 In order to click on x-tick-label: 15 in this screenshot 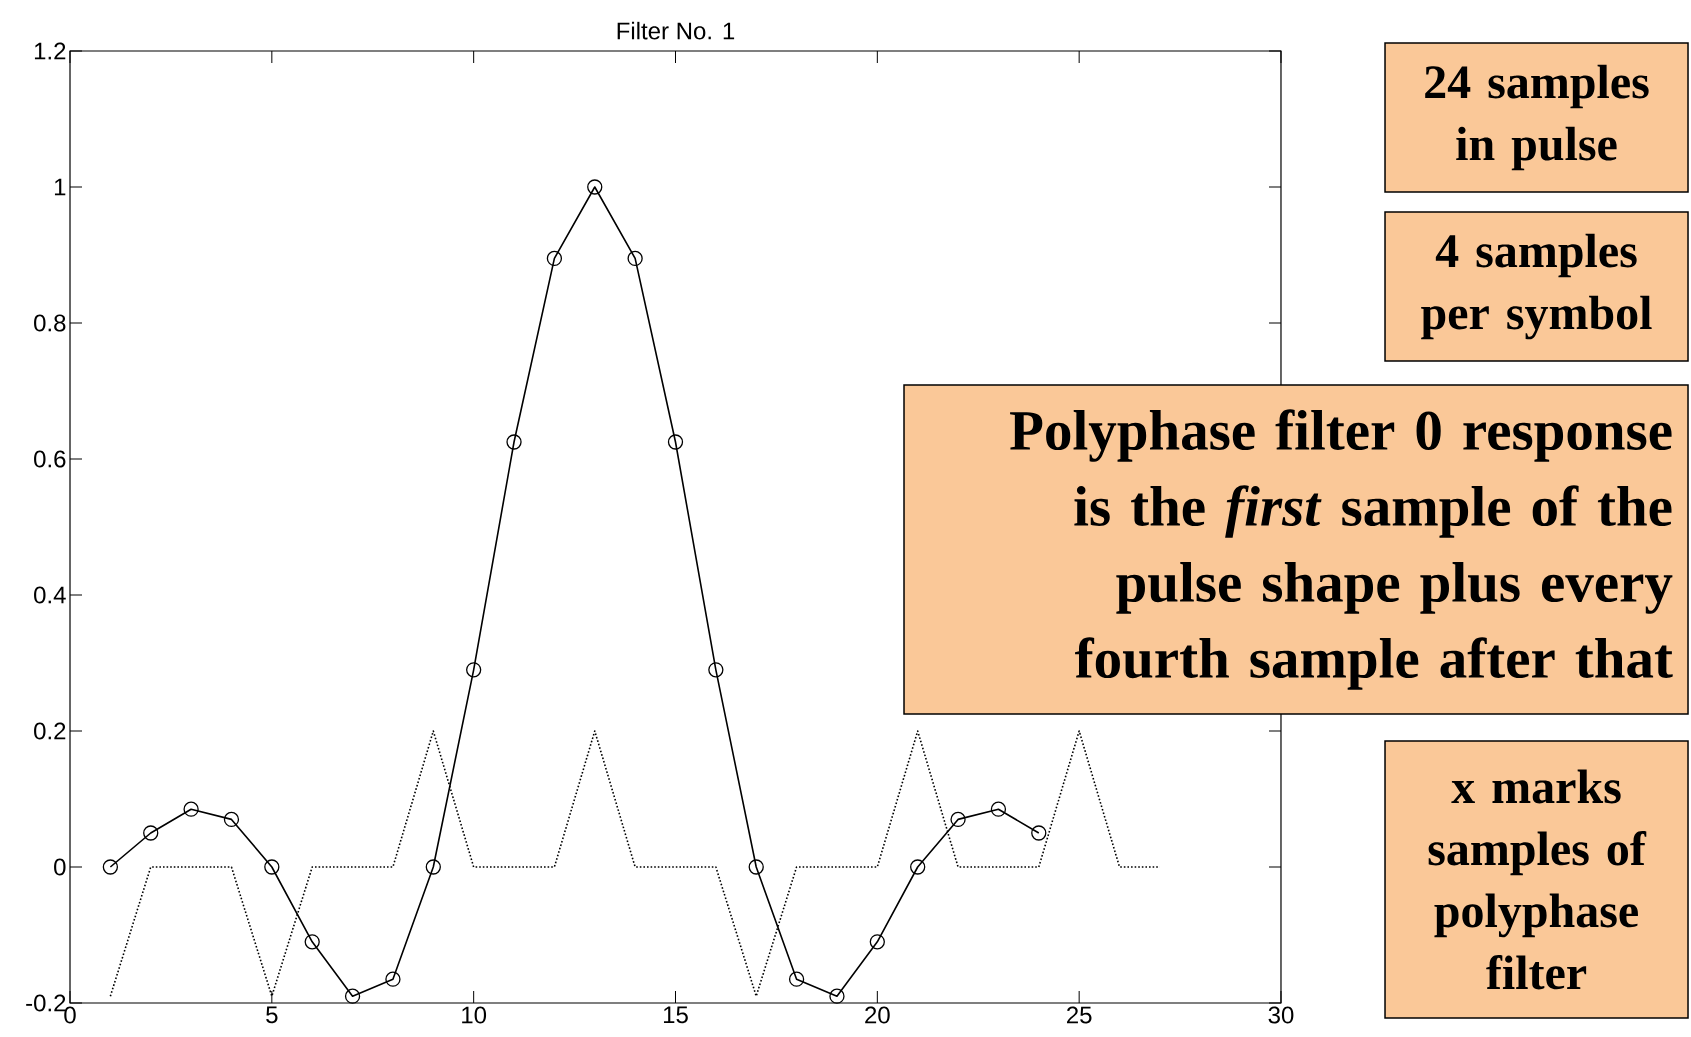, I will do `click(675, 1015)`.